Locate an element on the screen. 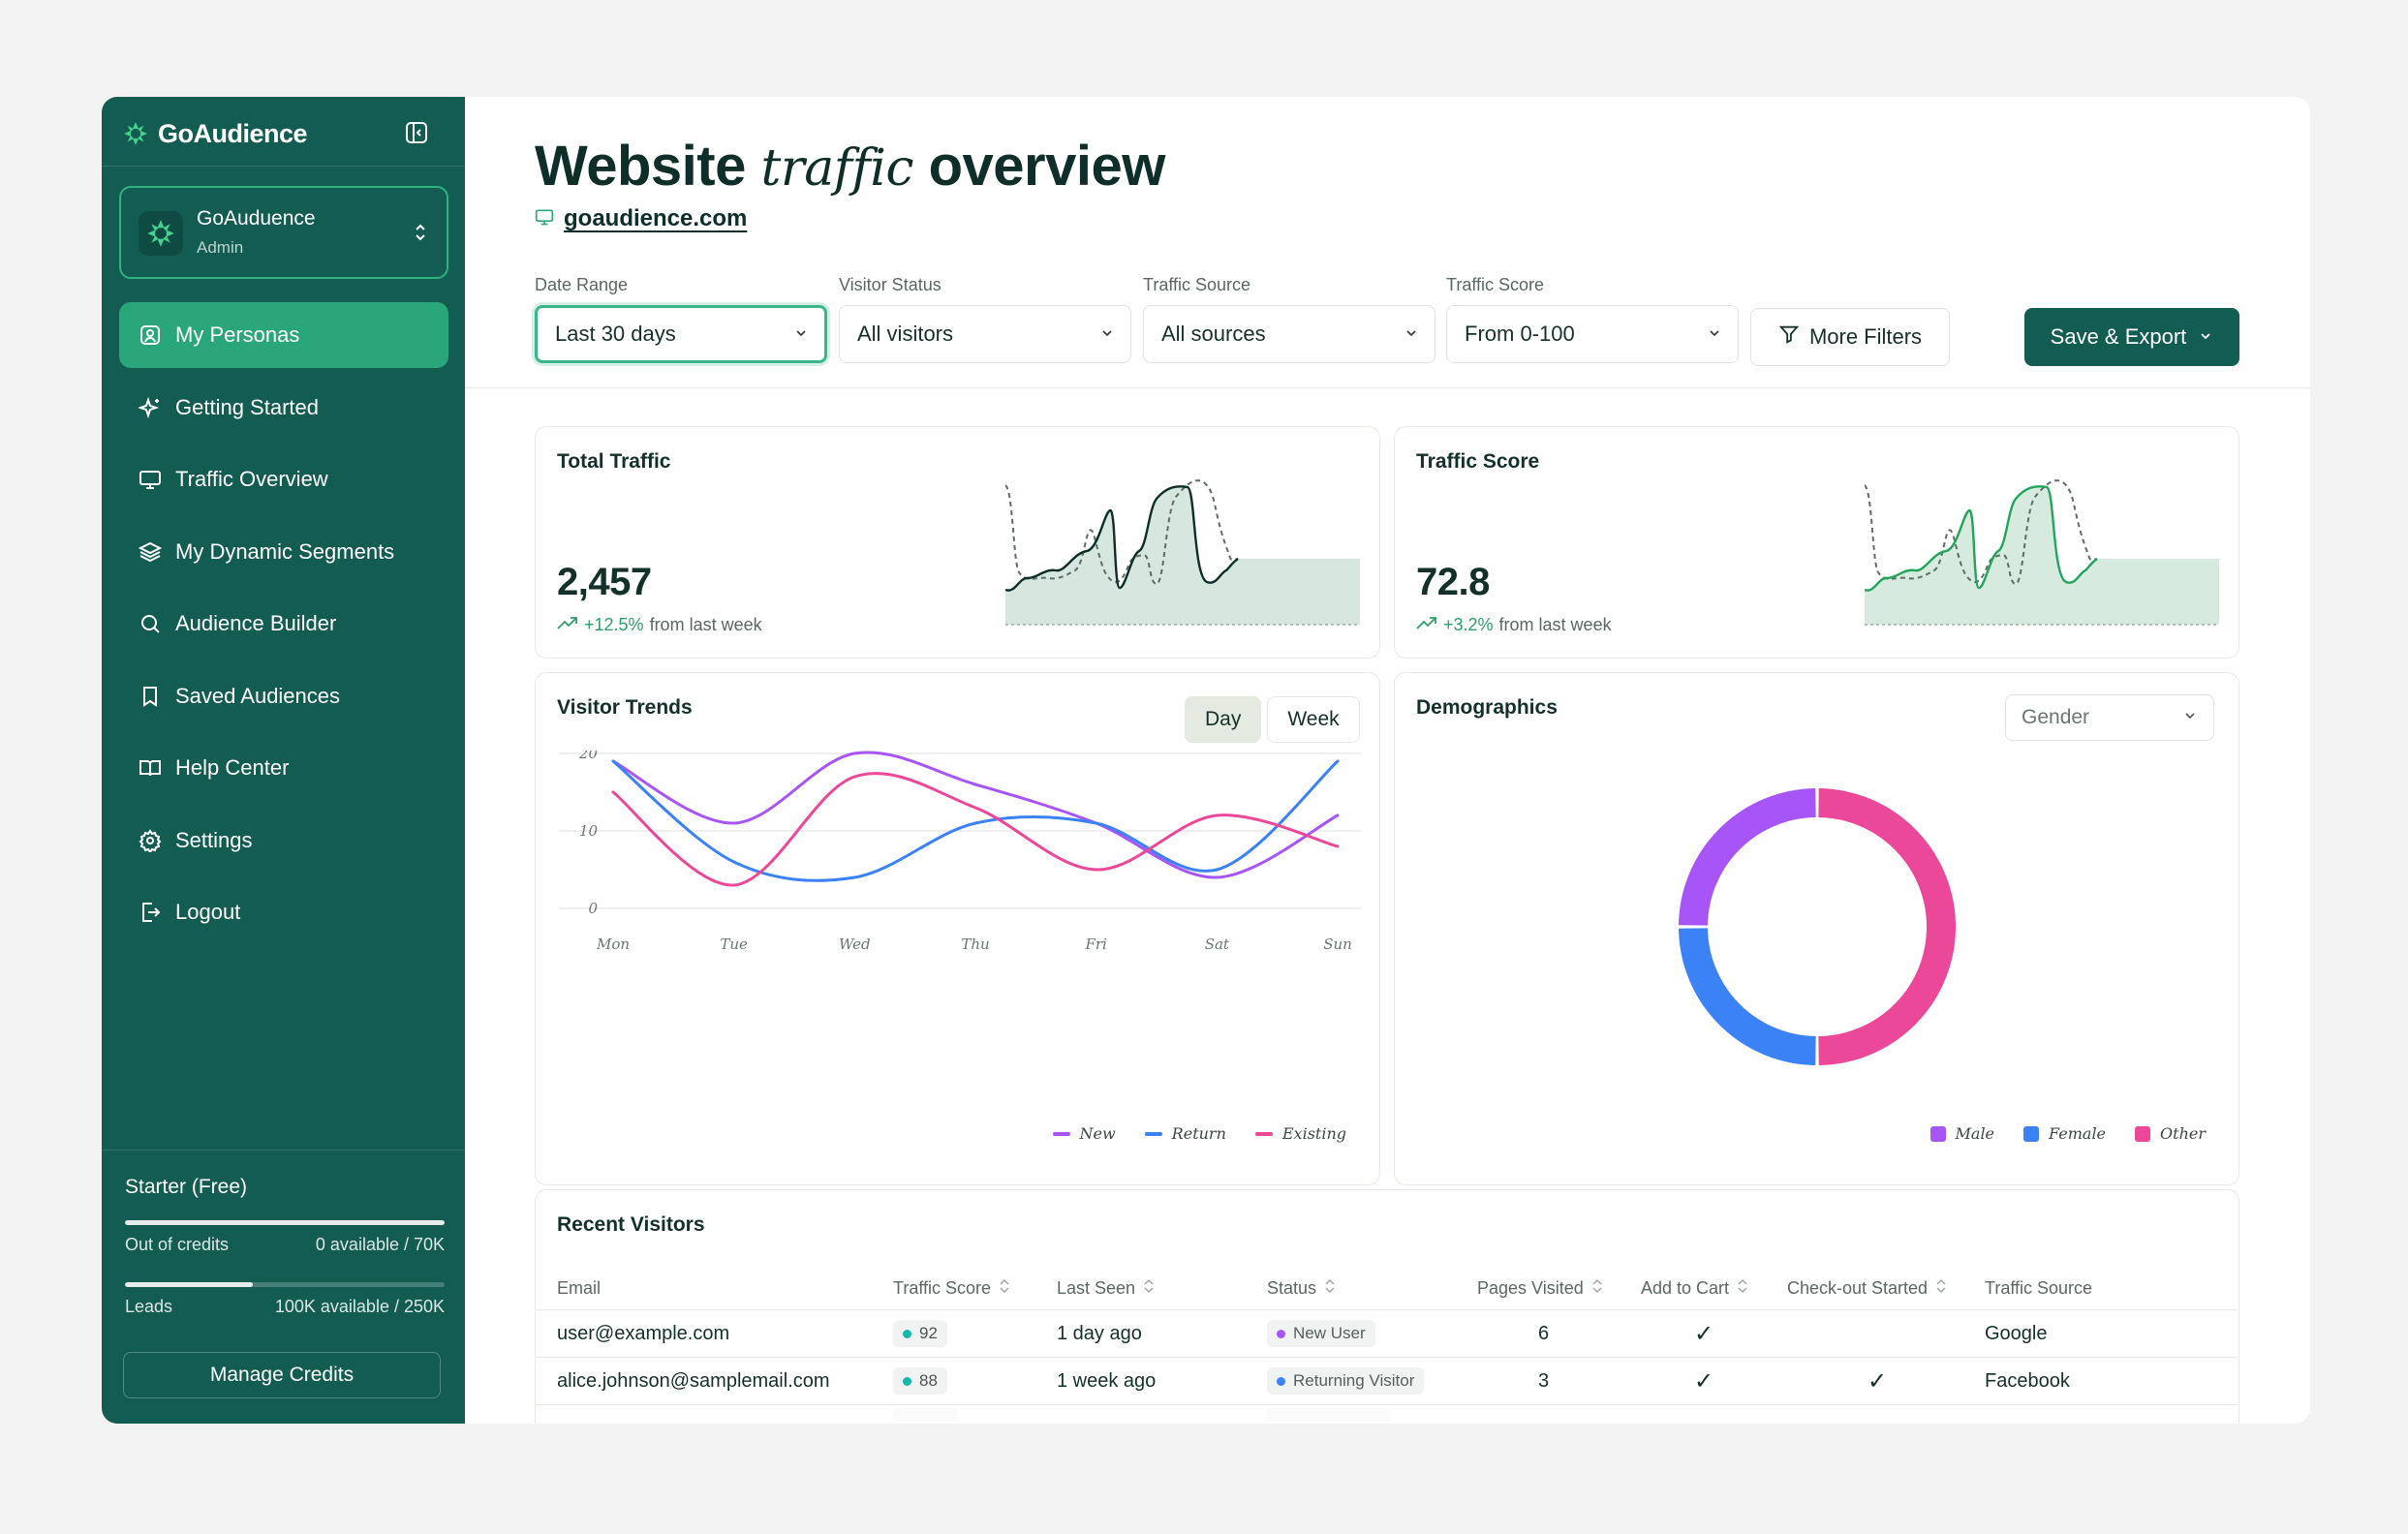 The image size is (2408, 1534). score-pill: 92 is located at coordinates (920, 1334).